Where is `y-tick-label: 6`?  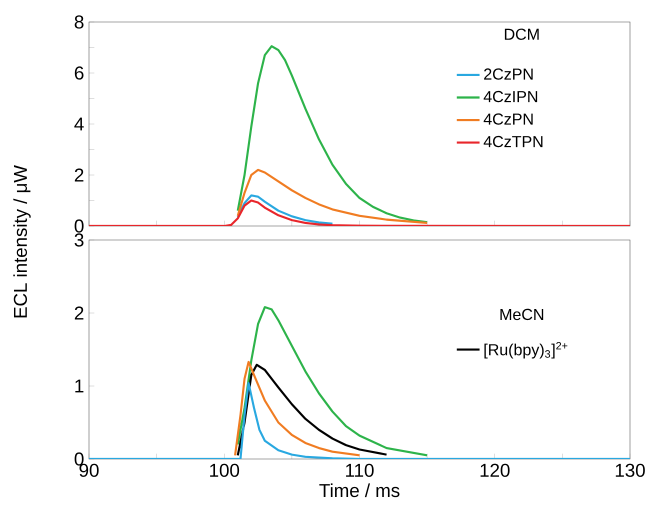 y-tick-label: 6 is located at coordinates (79, 73).